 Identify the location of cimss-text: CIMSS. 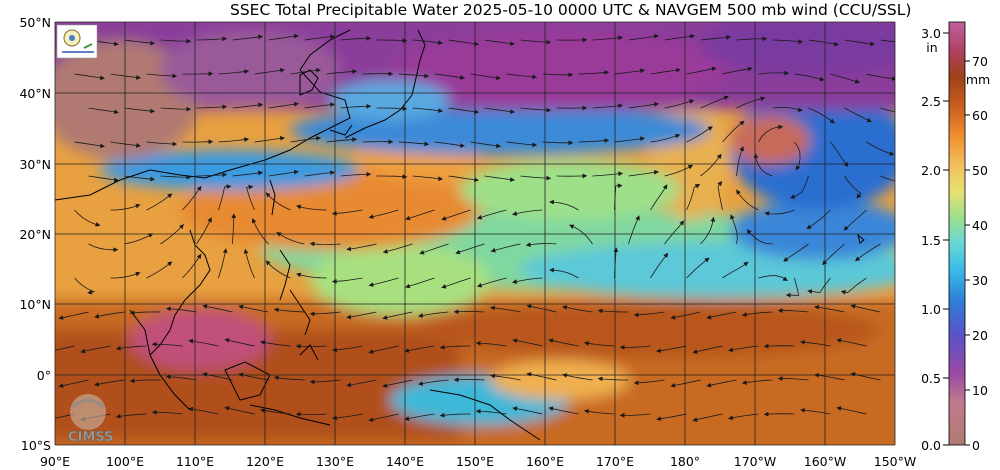
(90, 437).